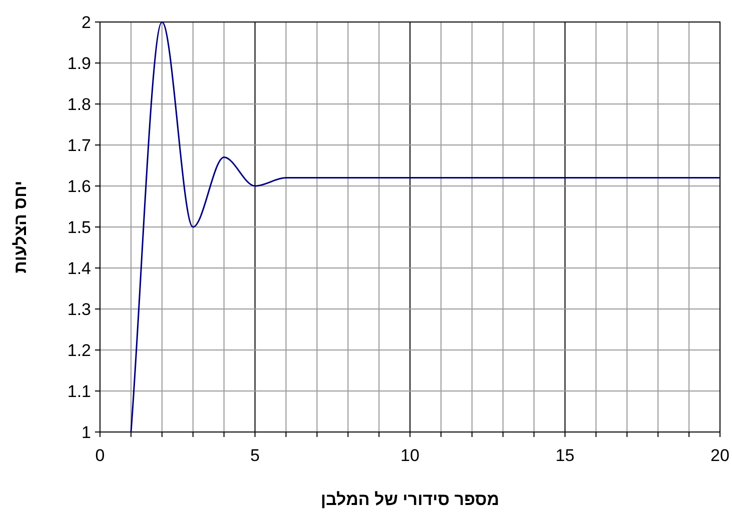 The image size is (732, 530). What do you see at coordinates (79, 104) in the screenshot?
I see `y-tick-label: 1.8` at bounding box center [79, 104].